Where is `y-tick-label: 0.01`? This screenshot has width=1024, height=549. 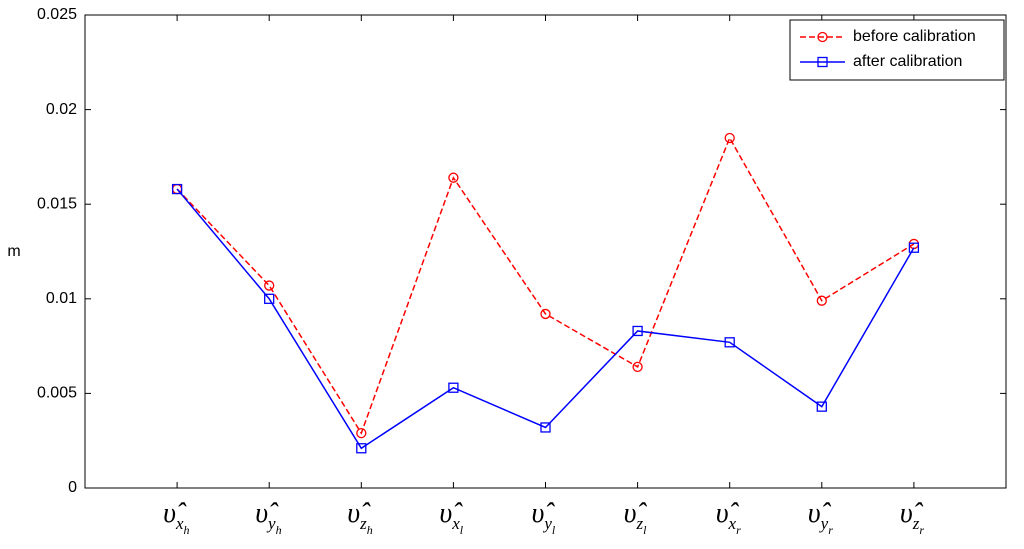 y-tick-label: 0.01 is located at coordinates (61, 298).